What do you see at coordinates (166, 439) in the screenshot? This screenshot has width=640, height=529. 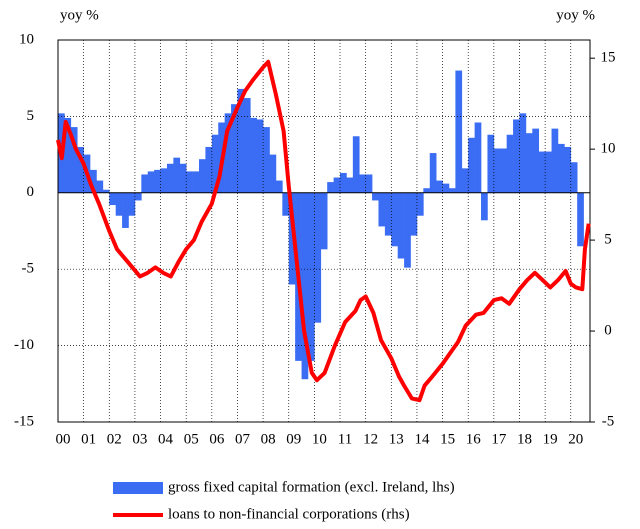 I see `x-tick-label: 04` at bounding box center [166, 439].